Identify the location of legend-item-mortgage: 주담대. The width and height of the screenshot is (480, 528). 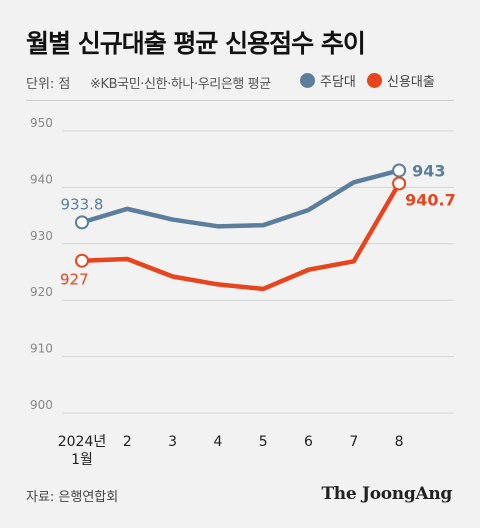
(328, 80).